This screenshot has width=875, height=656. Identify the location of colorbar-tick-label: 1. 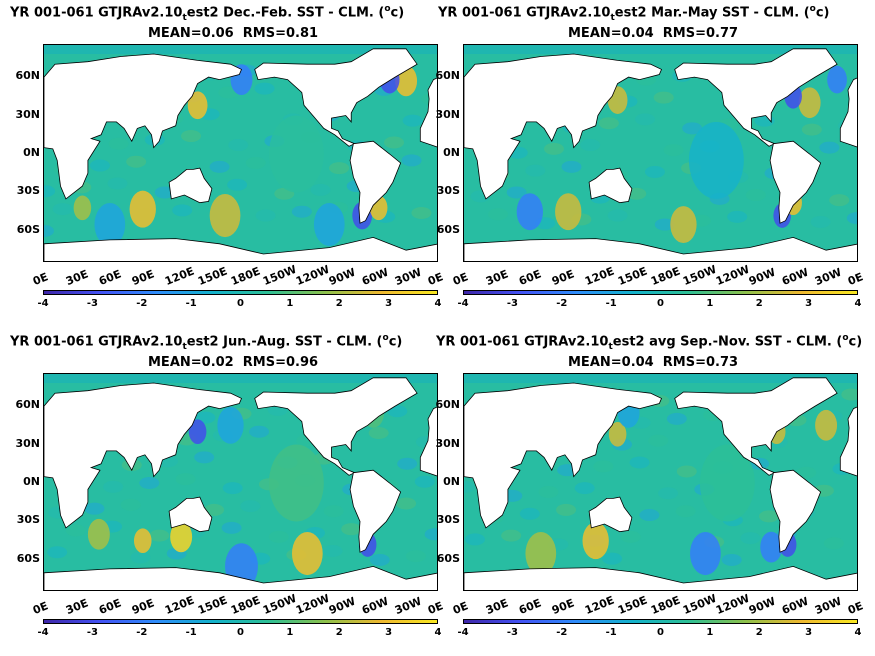
(710, 303).